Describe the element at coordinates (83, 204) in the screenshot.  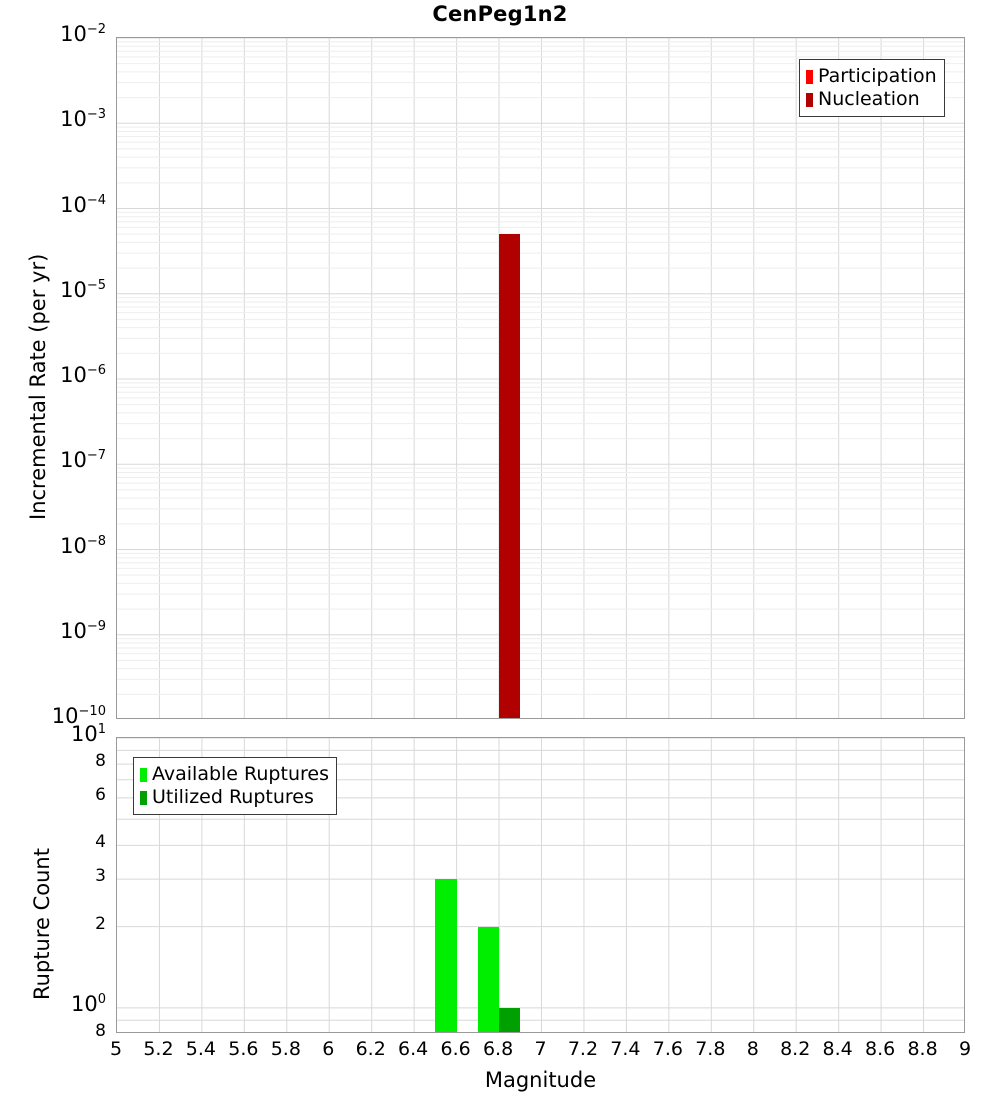
I see `y-tick-top-2: 10⁻⁴` at that location.